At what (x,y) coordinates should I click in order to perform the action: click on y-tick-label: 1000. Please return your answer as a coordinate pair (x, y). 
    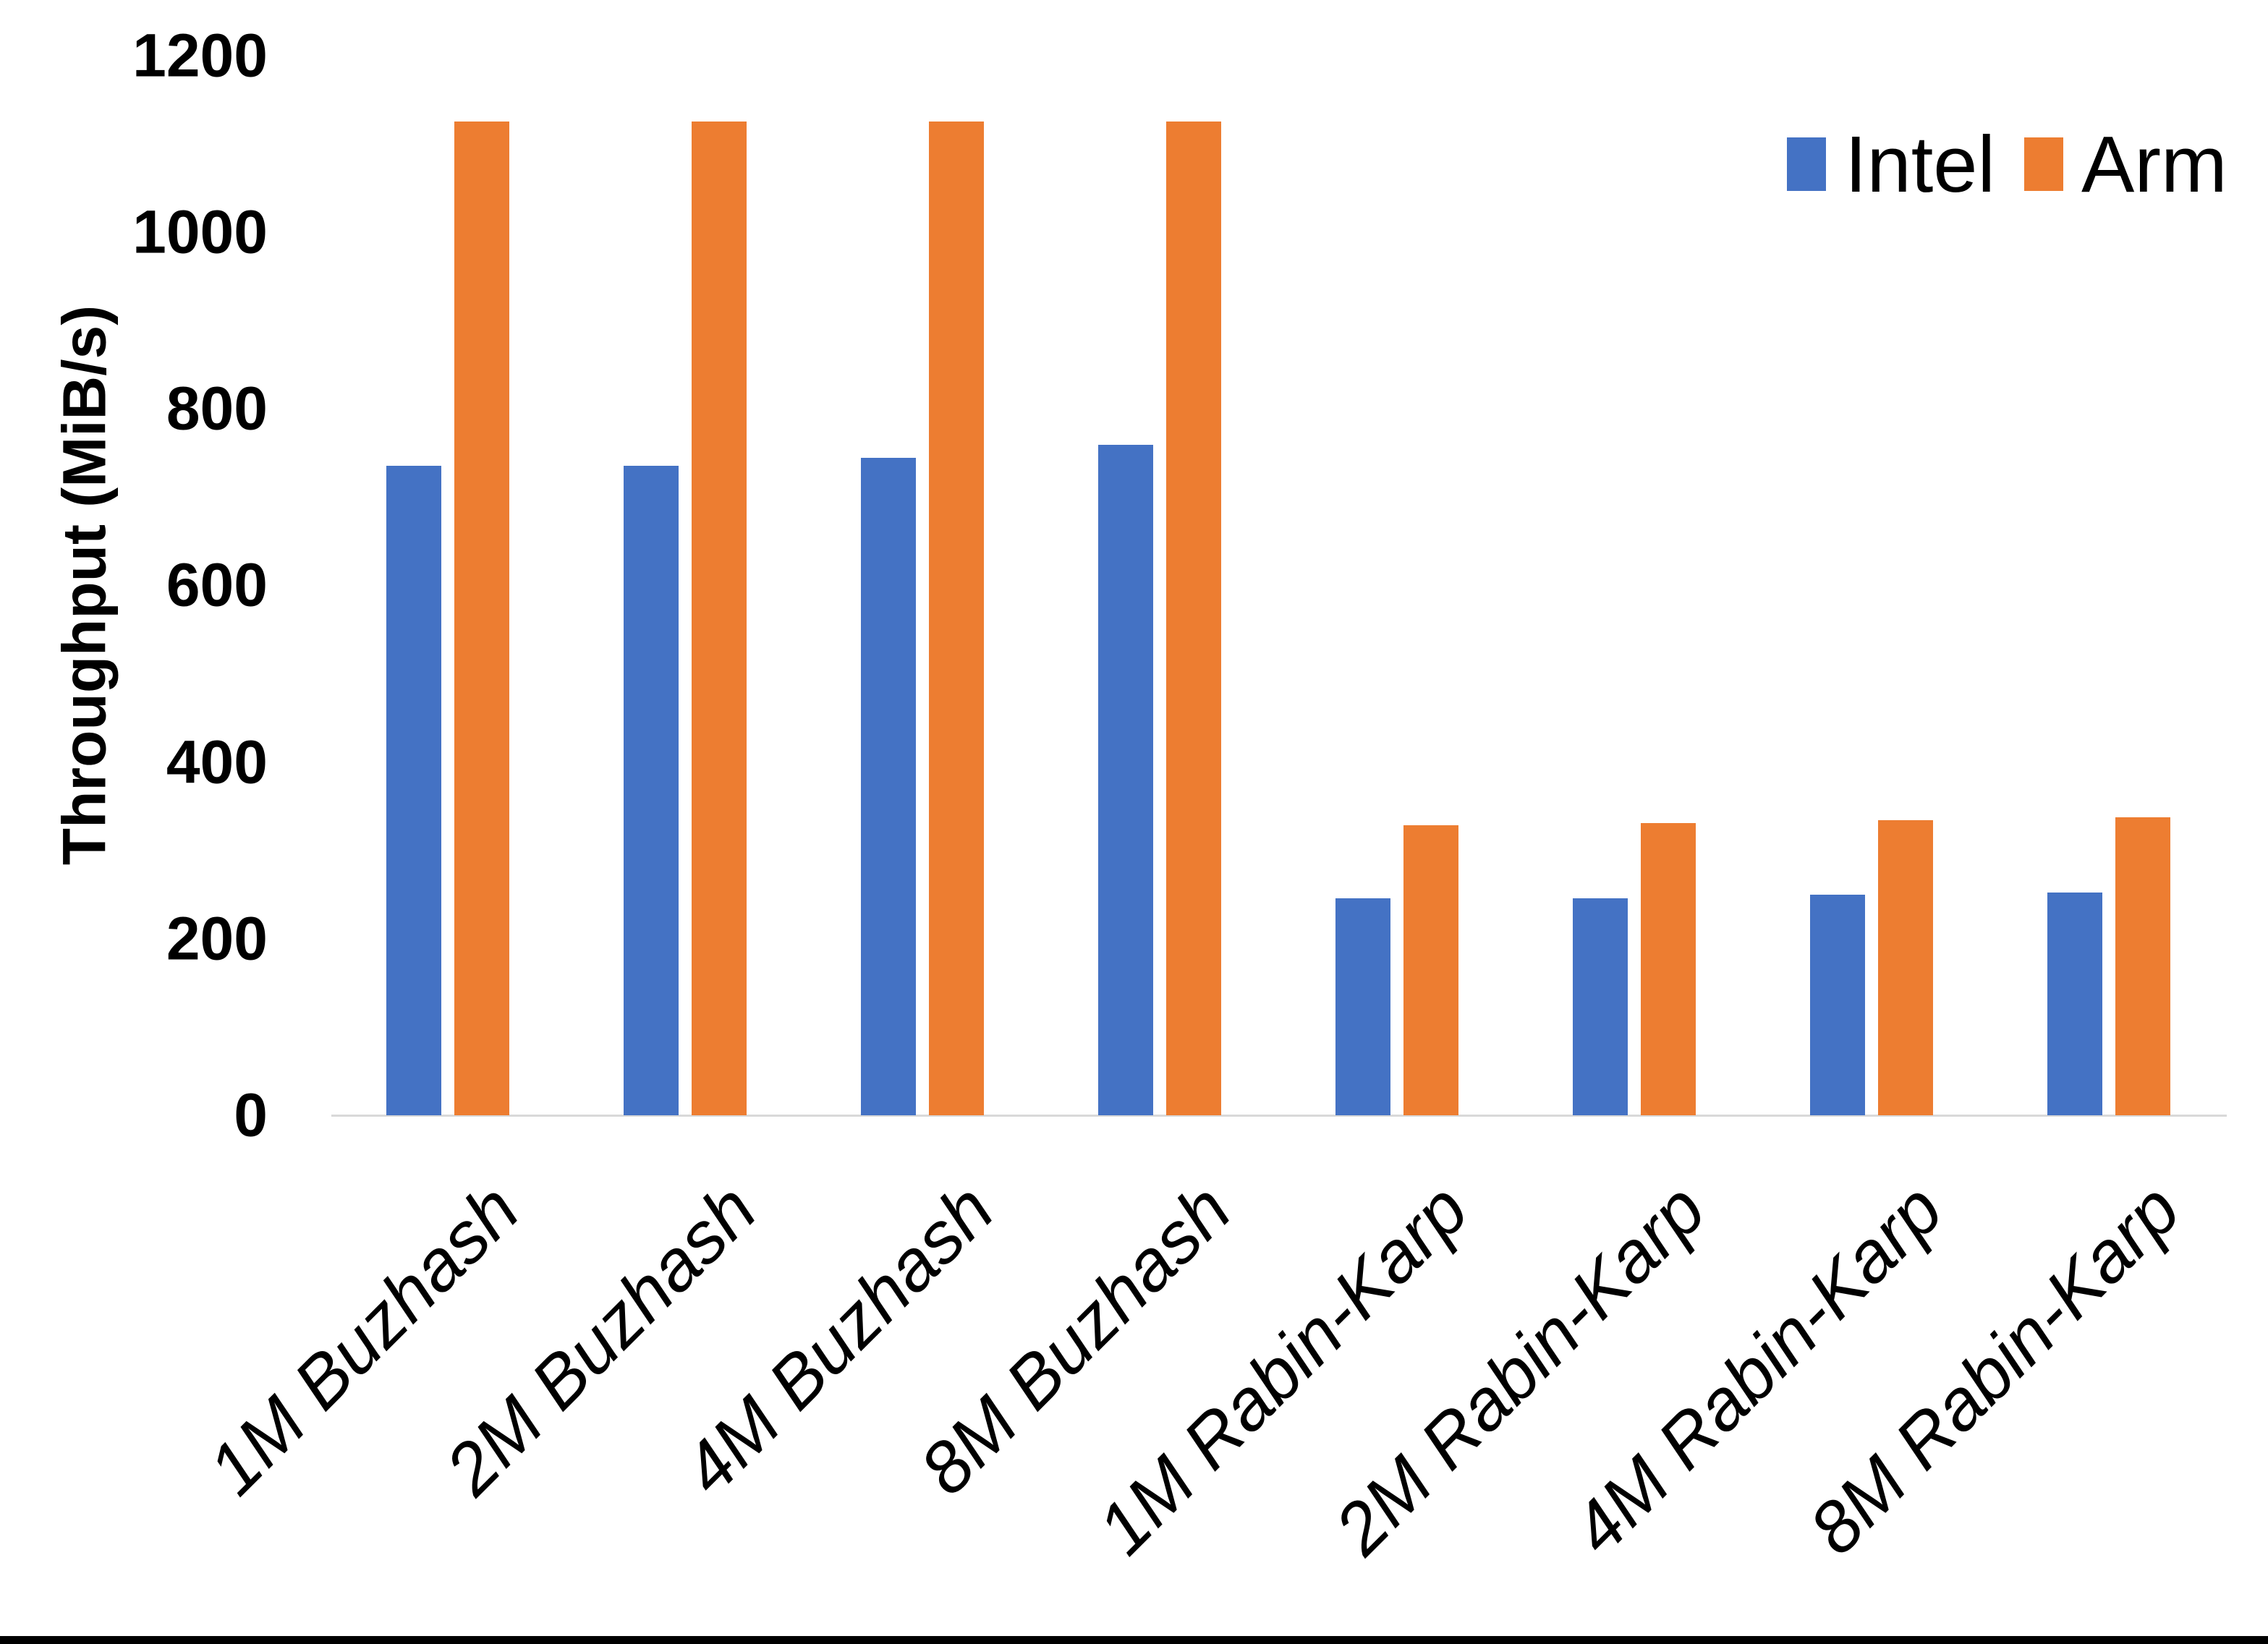
    Looking at the image, I should click on (200, 231).